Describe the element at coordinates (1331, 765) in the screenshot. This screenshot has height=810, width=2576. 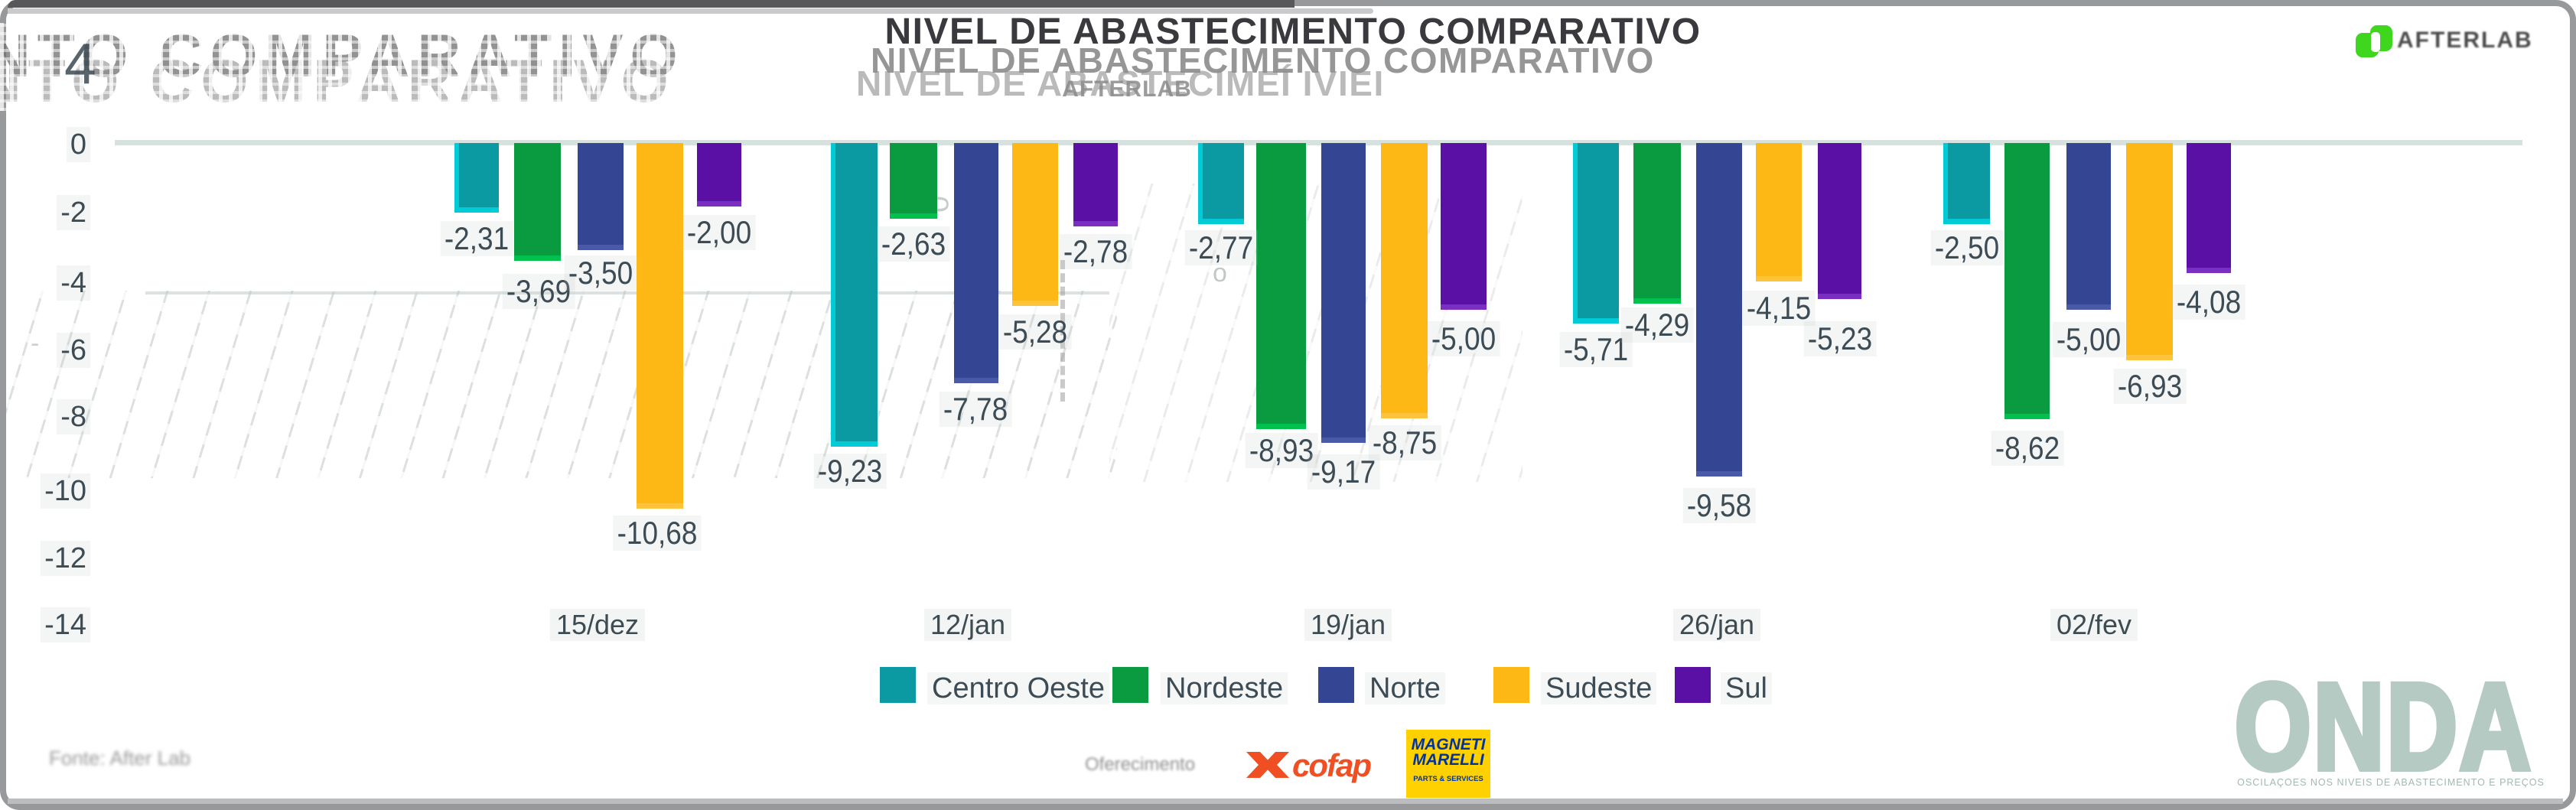
I see `svg-text: cofap` at that location.